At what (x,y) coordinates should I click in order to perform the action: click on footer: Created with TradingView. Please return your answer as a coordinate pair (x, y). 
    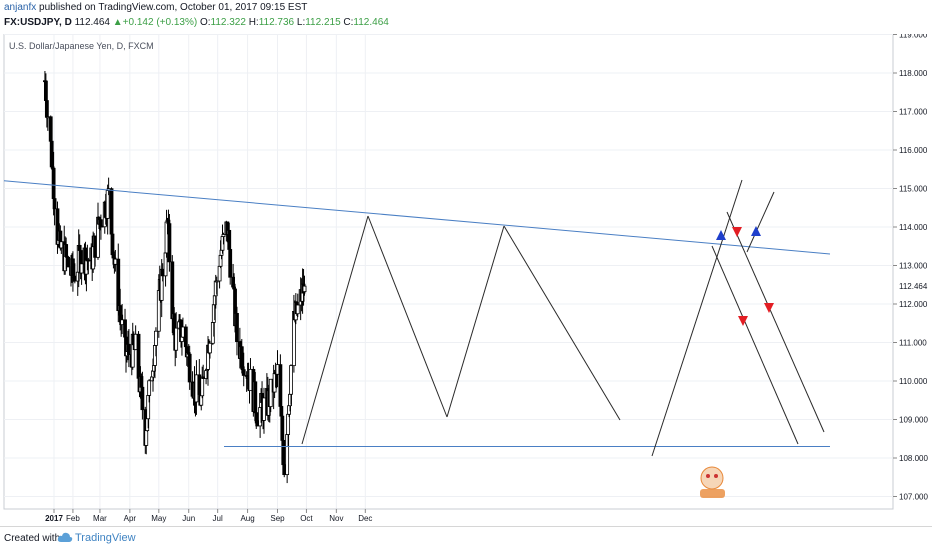
    Looking at the image, I should click on (466, 538).